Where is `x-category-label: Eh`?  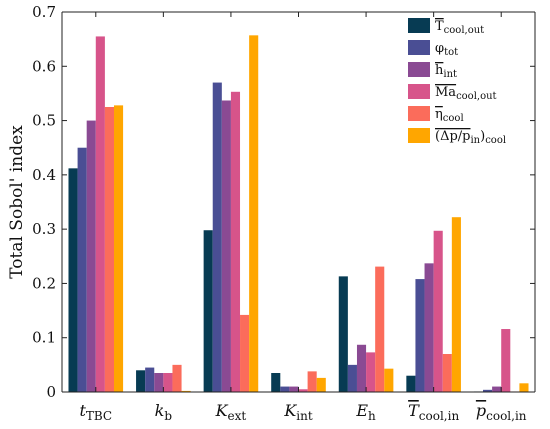
x-category-label: Eh is located at coordinates (365, 412).